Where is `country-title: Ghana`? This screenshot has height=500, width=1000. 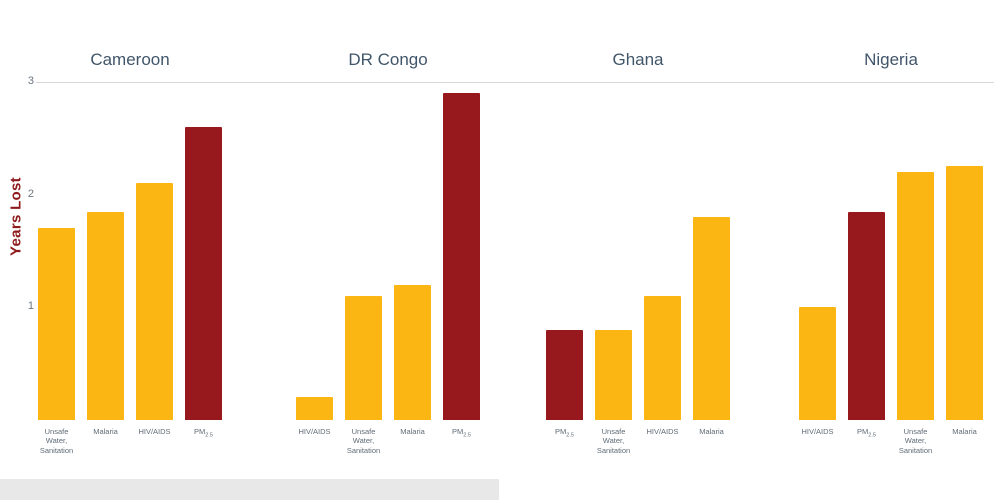
country-title: Ghana is located at coordinates (638, 59).